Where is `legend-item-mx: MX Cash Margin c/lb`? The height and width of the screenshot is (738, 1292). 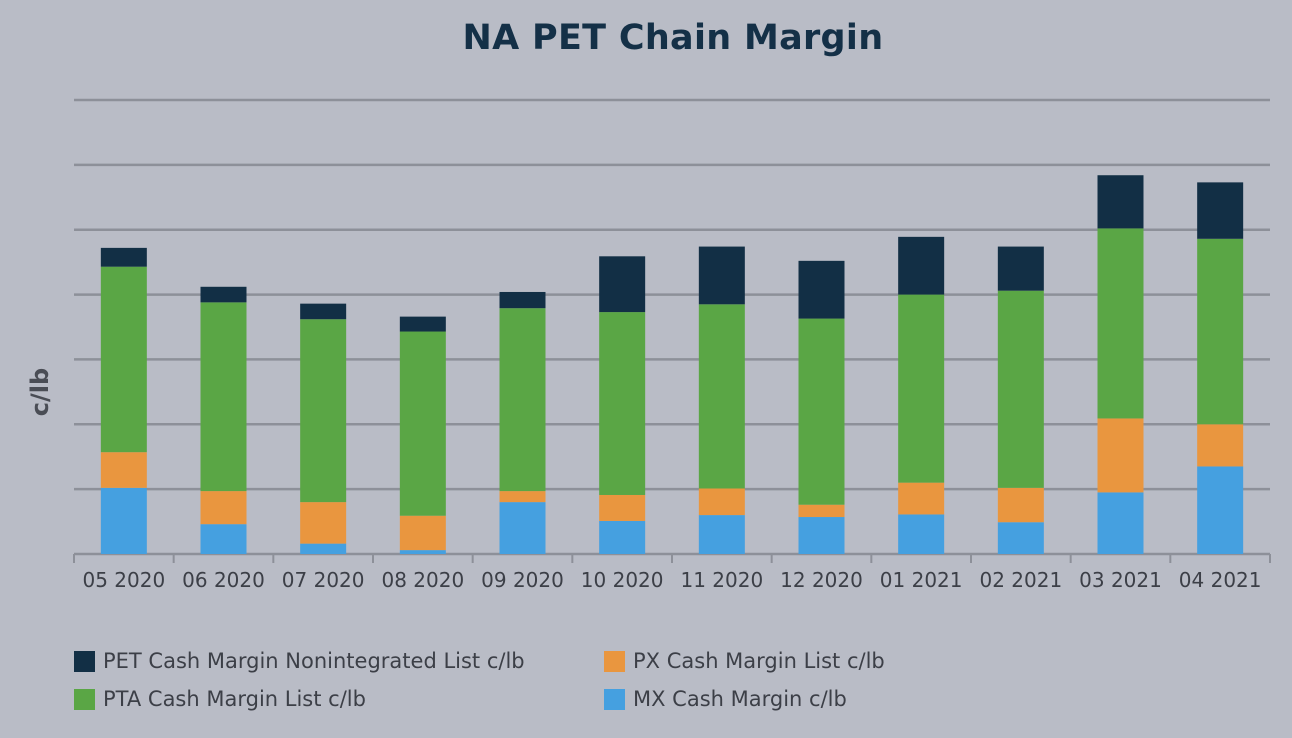
legend-item-mx: MX Cash Margin c/lb is located at coordinates (725, 699).